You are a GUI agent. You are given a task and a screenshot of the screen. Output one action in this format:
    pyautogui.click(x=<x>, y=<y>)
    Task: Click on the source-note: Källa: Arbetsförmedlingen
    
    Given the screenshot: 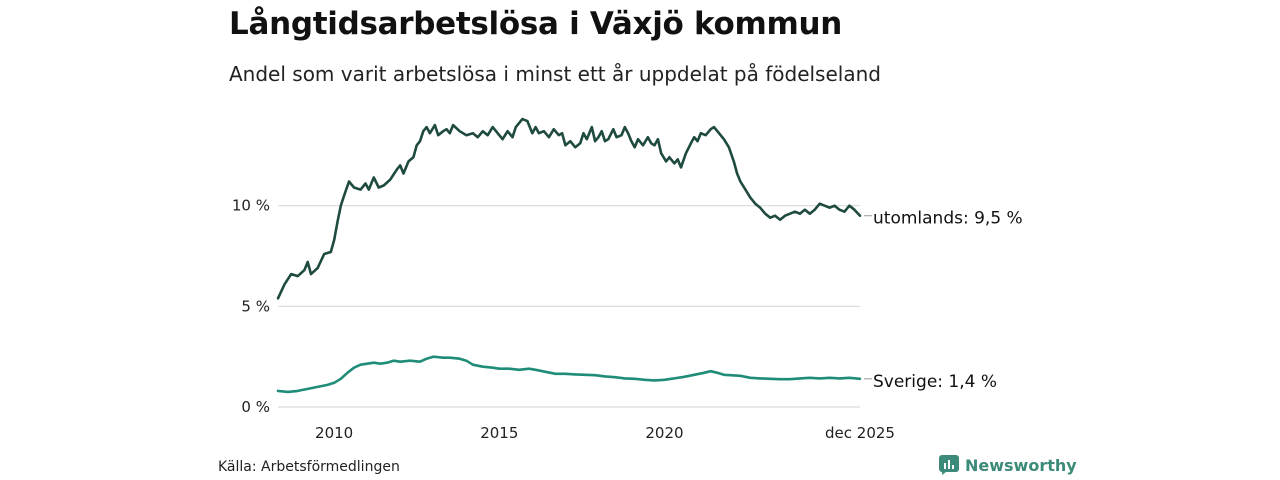 What is the action you would take?
    pyautogui.click(x=309, y=467)
    